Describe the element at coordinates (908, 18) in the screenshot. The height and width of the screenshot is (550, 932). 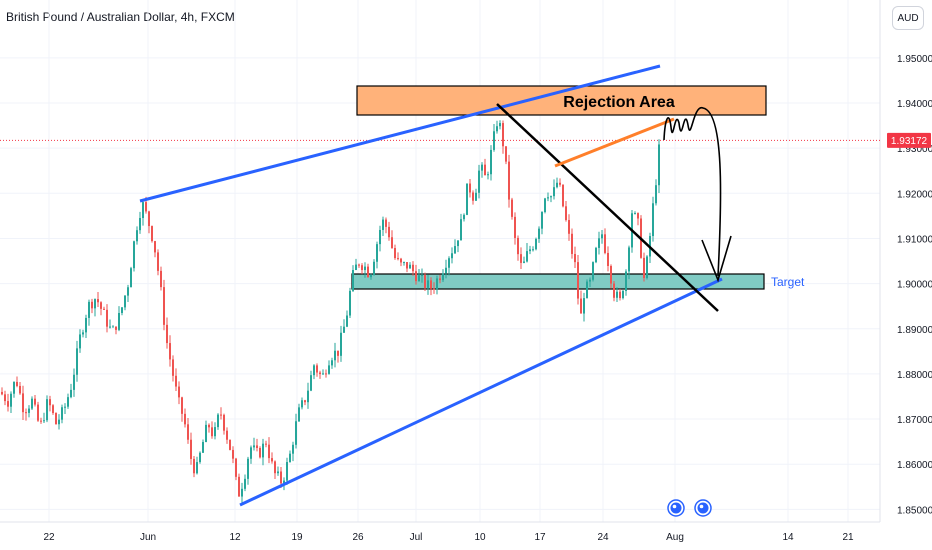
I see `currency-selector-button: AUD` at that location.